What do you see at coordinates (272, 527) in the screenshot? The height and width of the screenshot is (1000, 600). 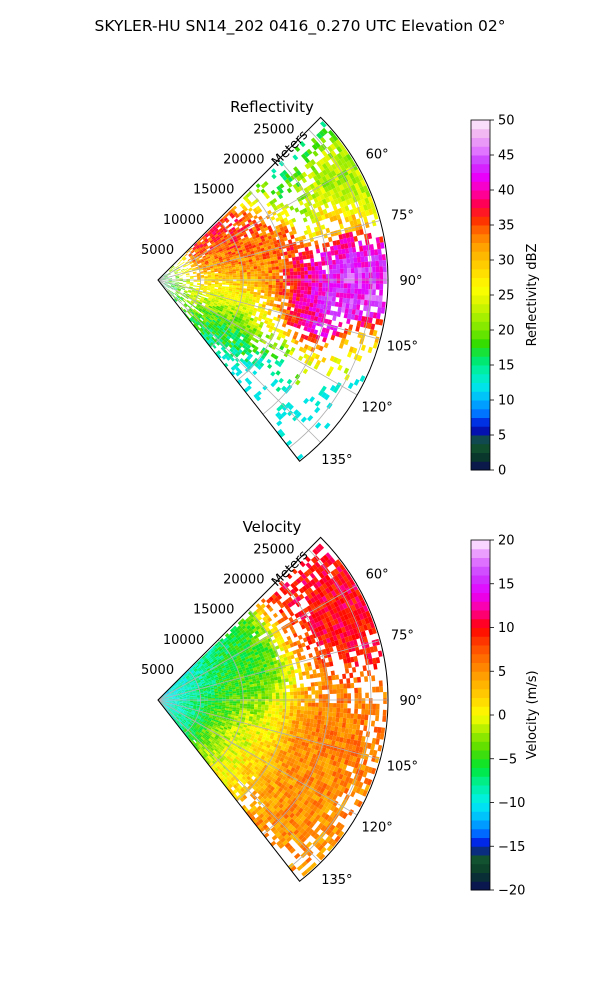 I see `velocity-panel-title: Velocity` at bounding box center [272, 527].